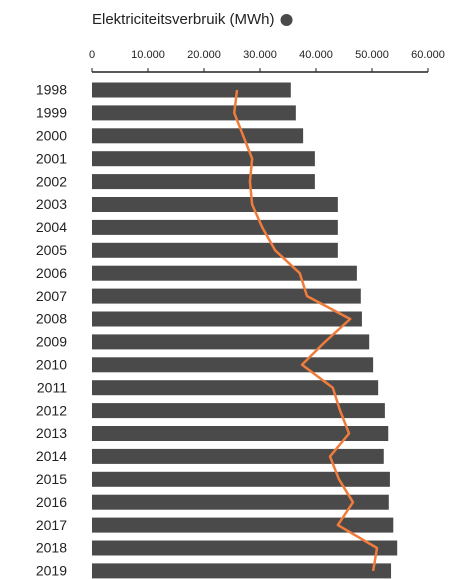 The width and height of the screenshot is (454, 579). Describe the element at coordinates (92, 55) in the screenshot. I see `x-tick-label: 0` at that location.